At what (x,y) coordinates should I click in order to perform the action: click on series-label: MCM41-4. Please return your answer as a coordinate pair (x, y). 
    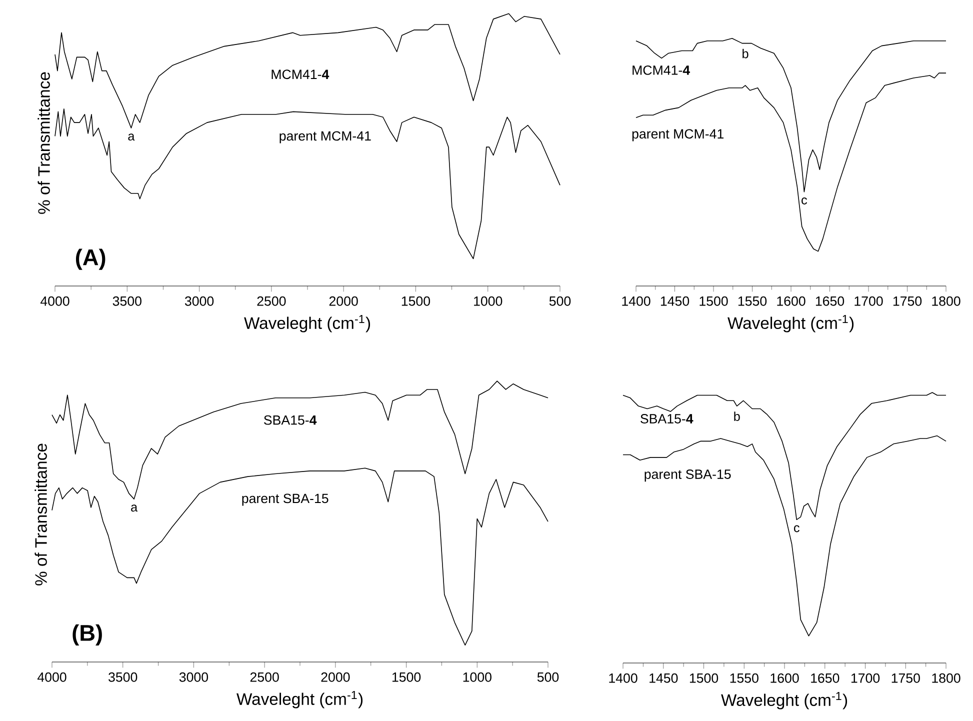
    Looking at the image, I should click on (661, 70).